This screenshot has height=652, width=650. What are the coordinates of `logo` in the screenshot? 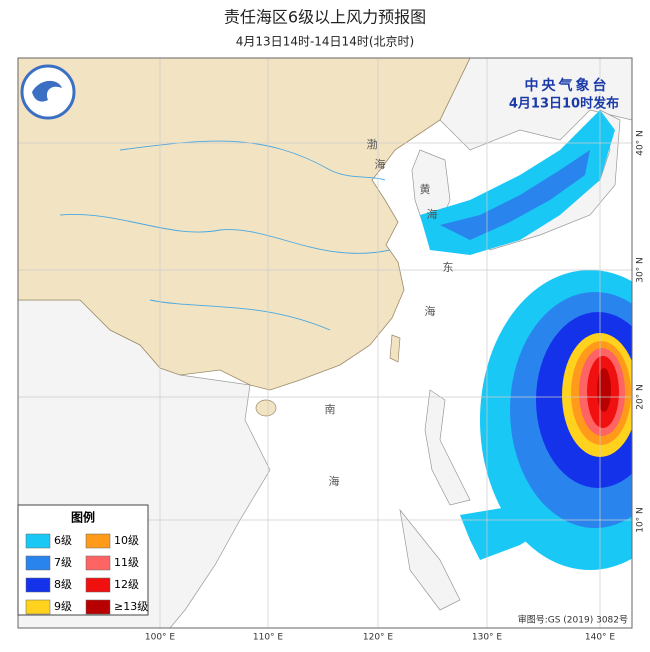 It's located at (48, 92).